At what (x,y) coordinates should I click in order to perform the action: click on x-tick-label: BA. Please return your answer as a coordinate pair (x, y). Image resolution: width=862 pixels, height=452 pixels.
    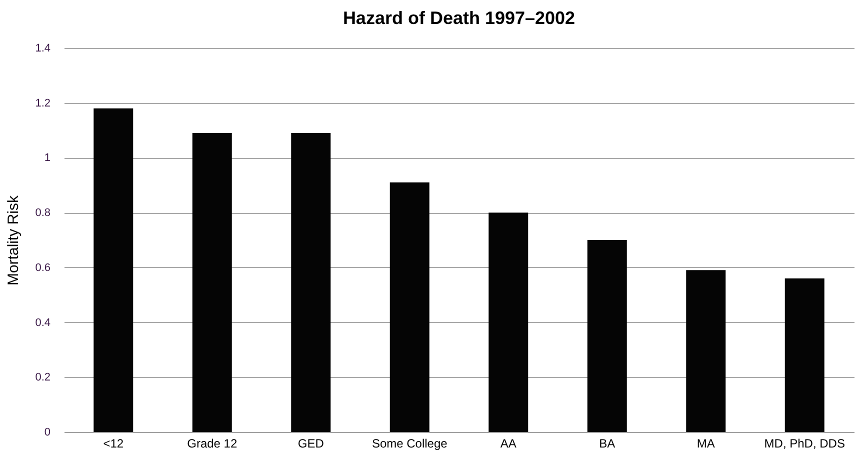
    Looking at the image, I should click on (607, 443).